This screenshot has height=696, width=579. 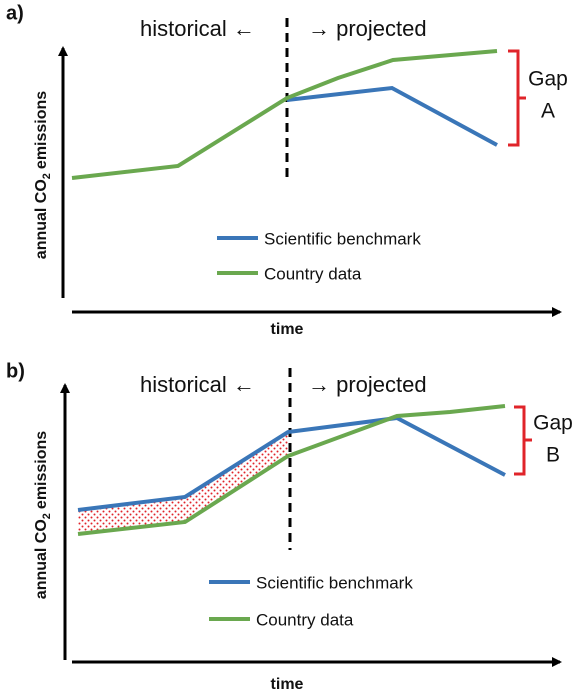 What do you see at coordinates (15, 13) in the screenshot?
I see `panel-label: a)` at bounding box center [15, 13].